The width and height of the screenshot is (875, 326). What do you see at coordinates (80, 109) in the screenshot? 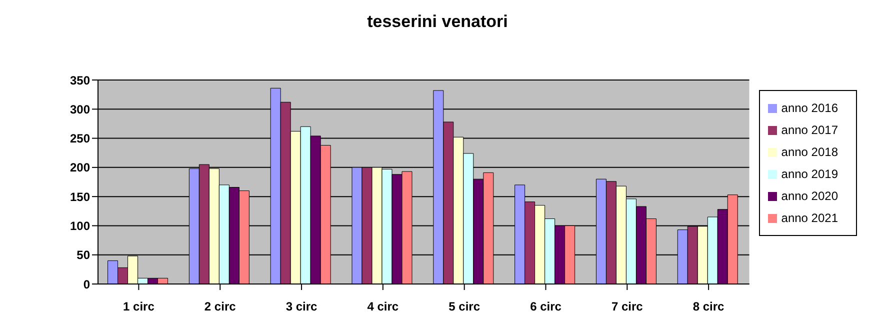
I see `y-tick-label: 300` at bounding box center [80, 109].